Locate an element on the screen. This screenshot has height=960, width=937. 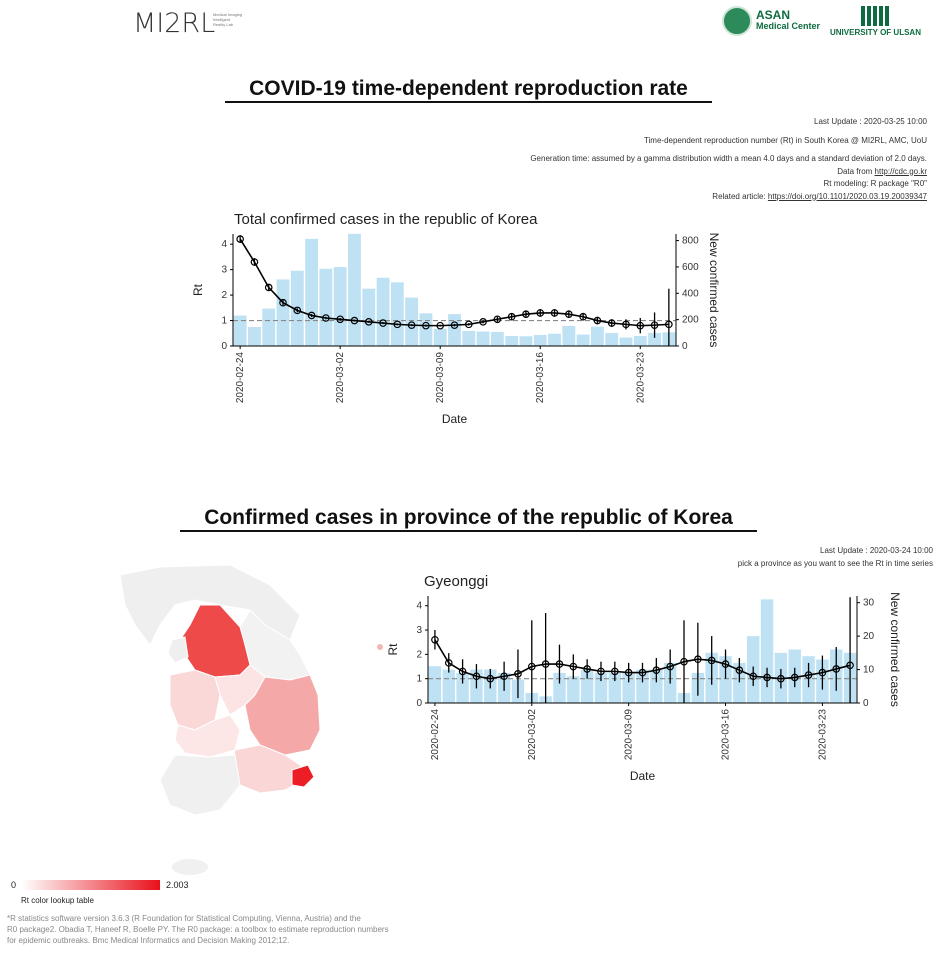
x-tick-label: 2020-02-24 is located at coordinates (435, 735).